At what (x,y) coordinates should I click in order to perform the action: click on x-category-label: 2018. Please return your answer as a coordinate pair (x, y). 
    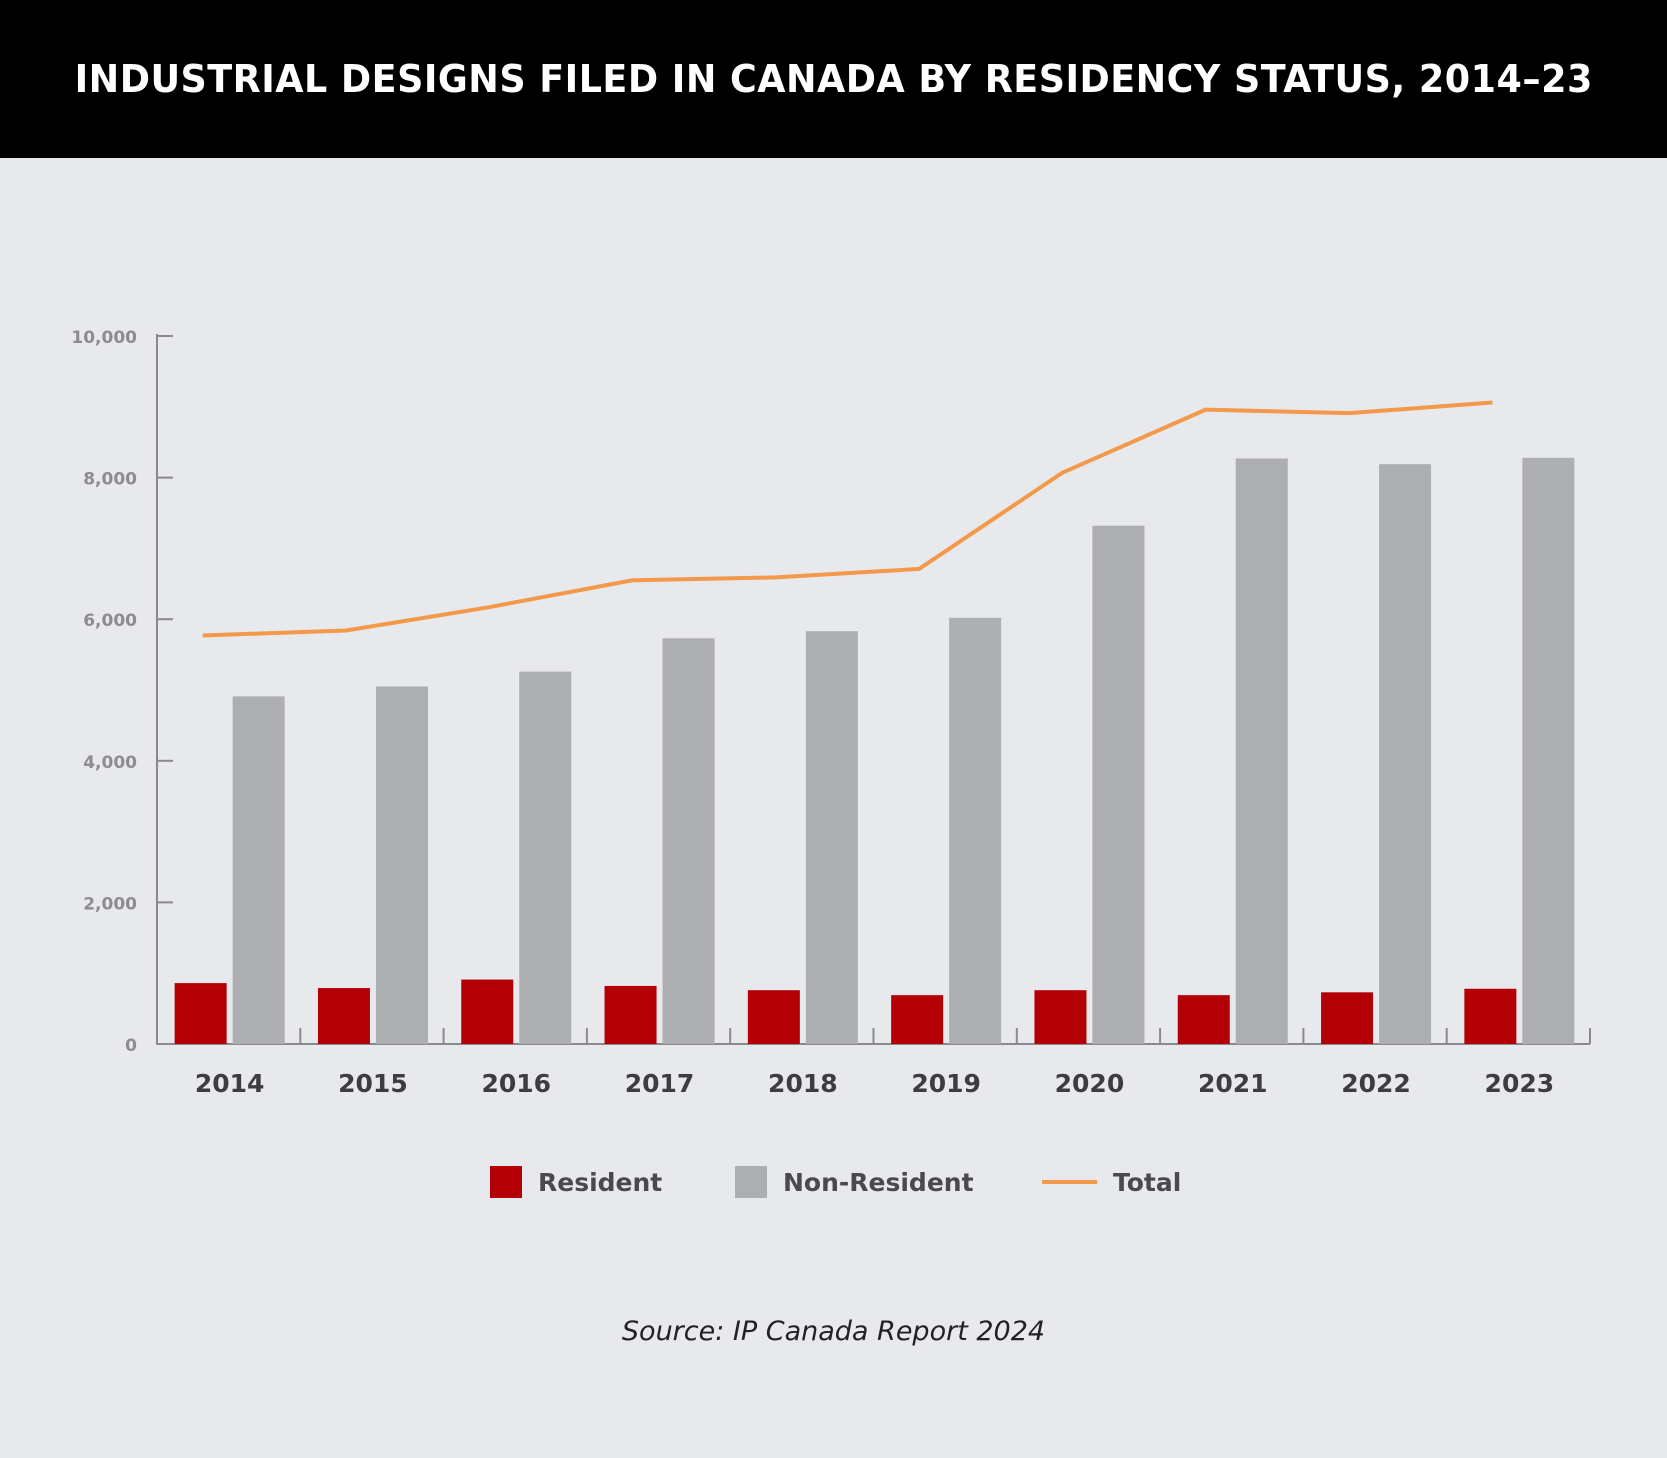
    Looking at the image, I should click on (803, 1083).